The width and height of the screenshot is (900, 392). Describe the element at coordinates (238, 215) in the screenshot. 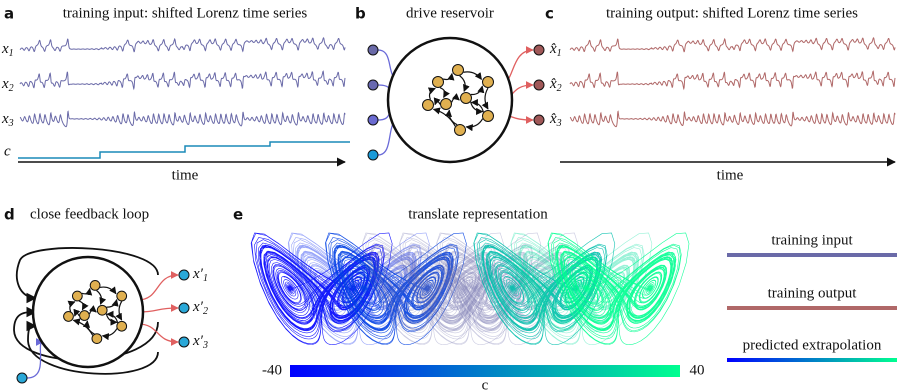

I see `panel-letter: e` at that location.